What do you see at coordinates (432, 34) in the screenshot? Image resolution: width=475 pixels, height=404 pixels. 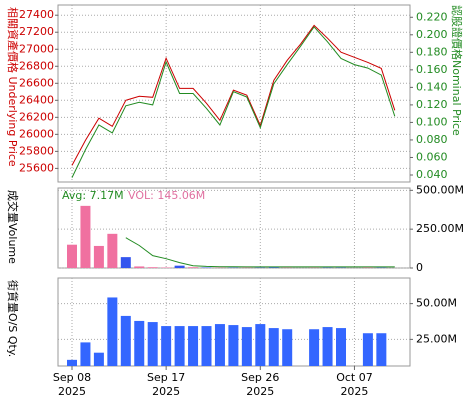 I see `y2-tick-label: 0.200` at bounding box center [432, 34].